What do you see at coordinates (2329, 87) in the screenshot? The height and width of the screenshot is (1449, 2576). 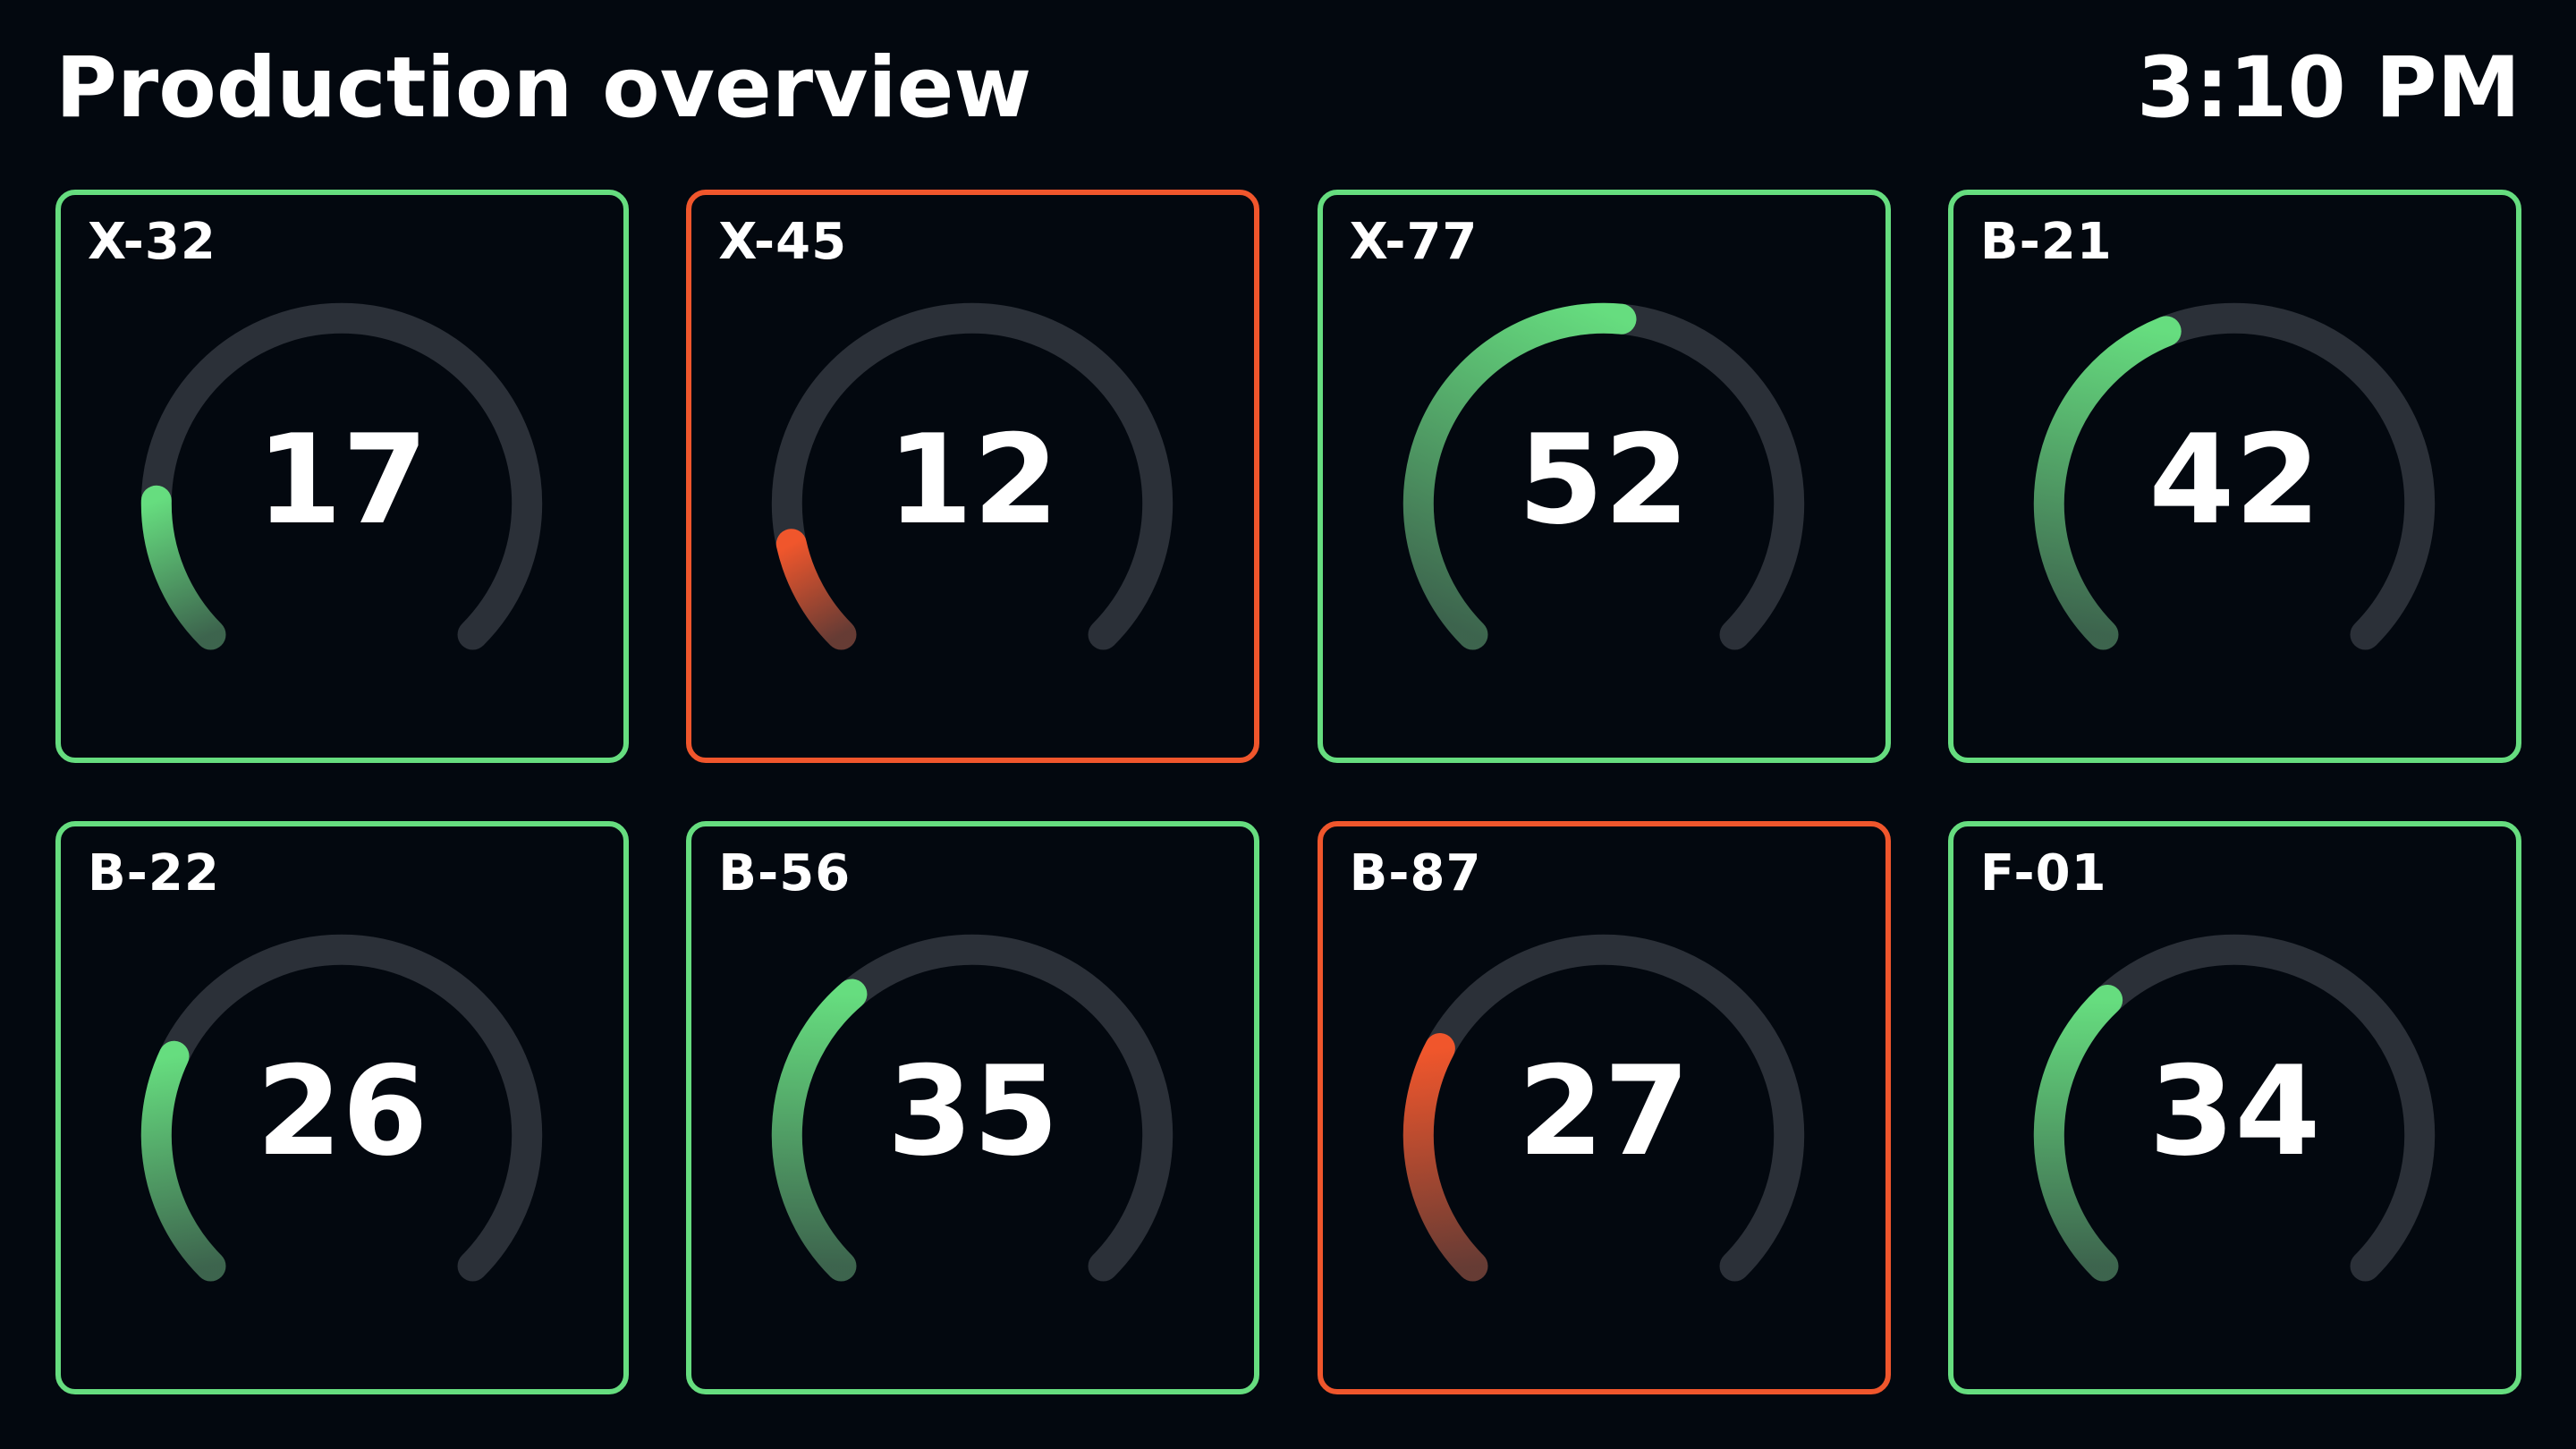 I see `clock: 3:10 PM` at bounding box center [2329, 87].